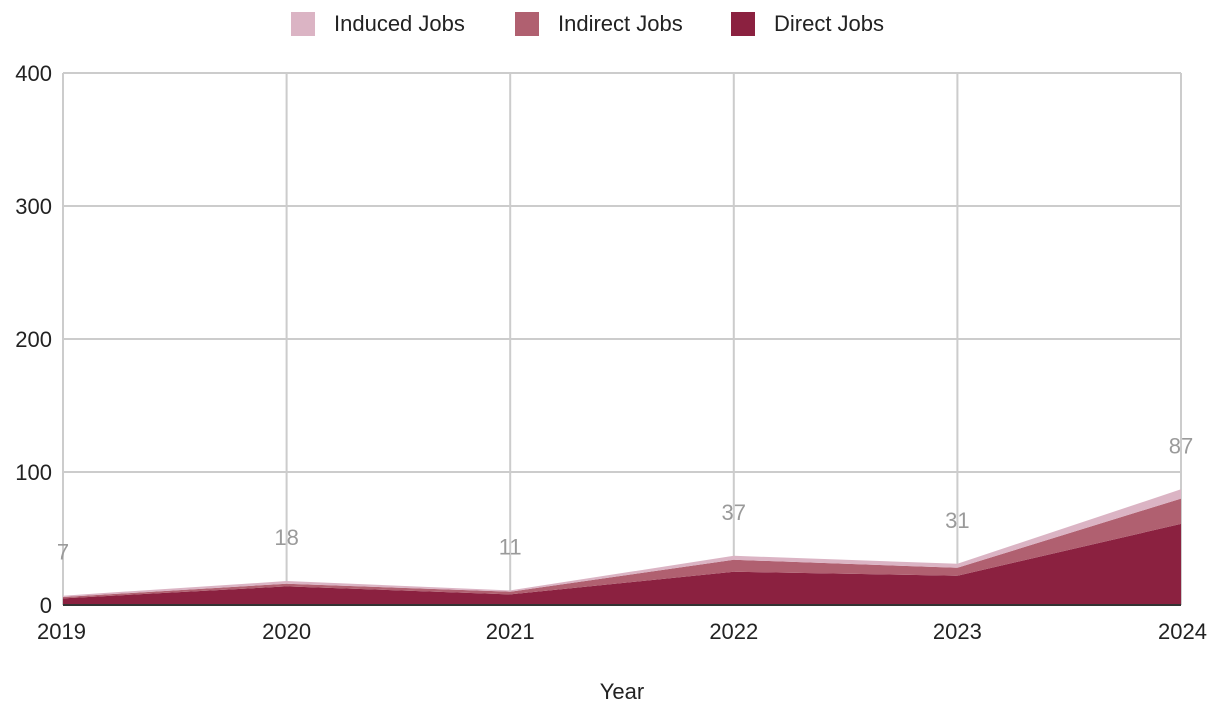 This screenshot has width=1218, height=704. I want to click on legend: Induced Jobs Indirect Jobs Direct Jobs, so click(587, 23).